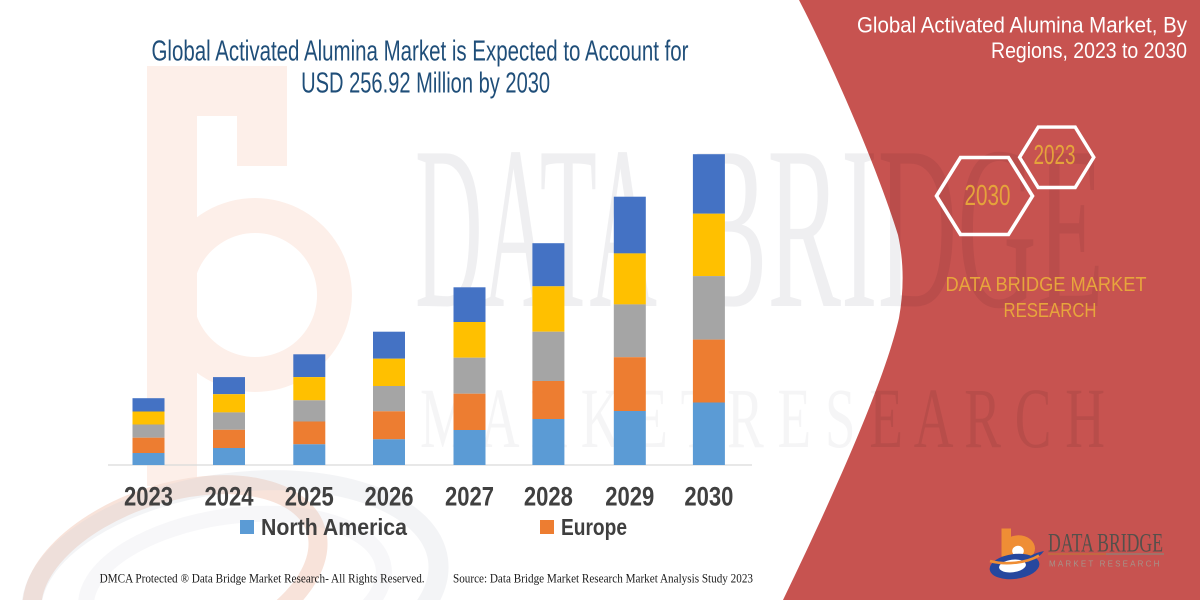 This screenshot has width=1200, height=600. I want to click on svg-text: DATA BRIDGE, so click(1105, 543).